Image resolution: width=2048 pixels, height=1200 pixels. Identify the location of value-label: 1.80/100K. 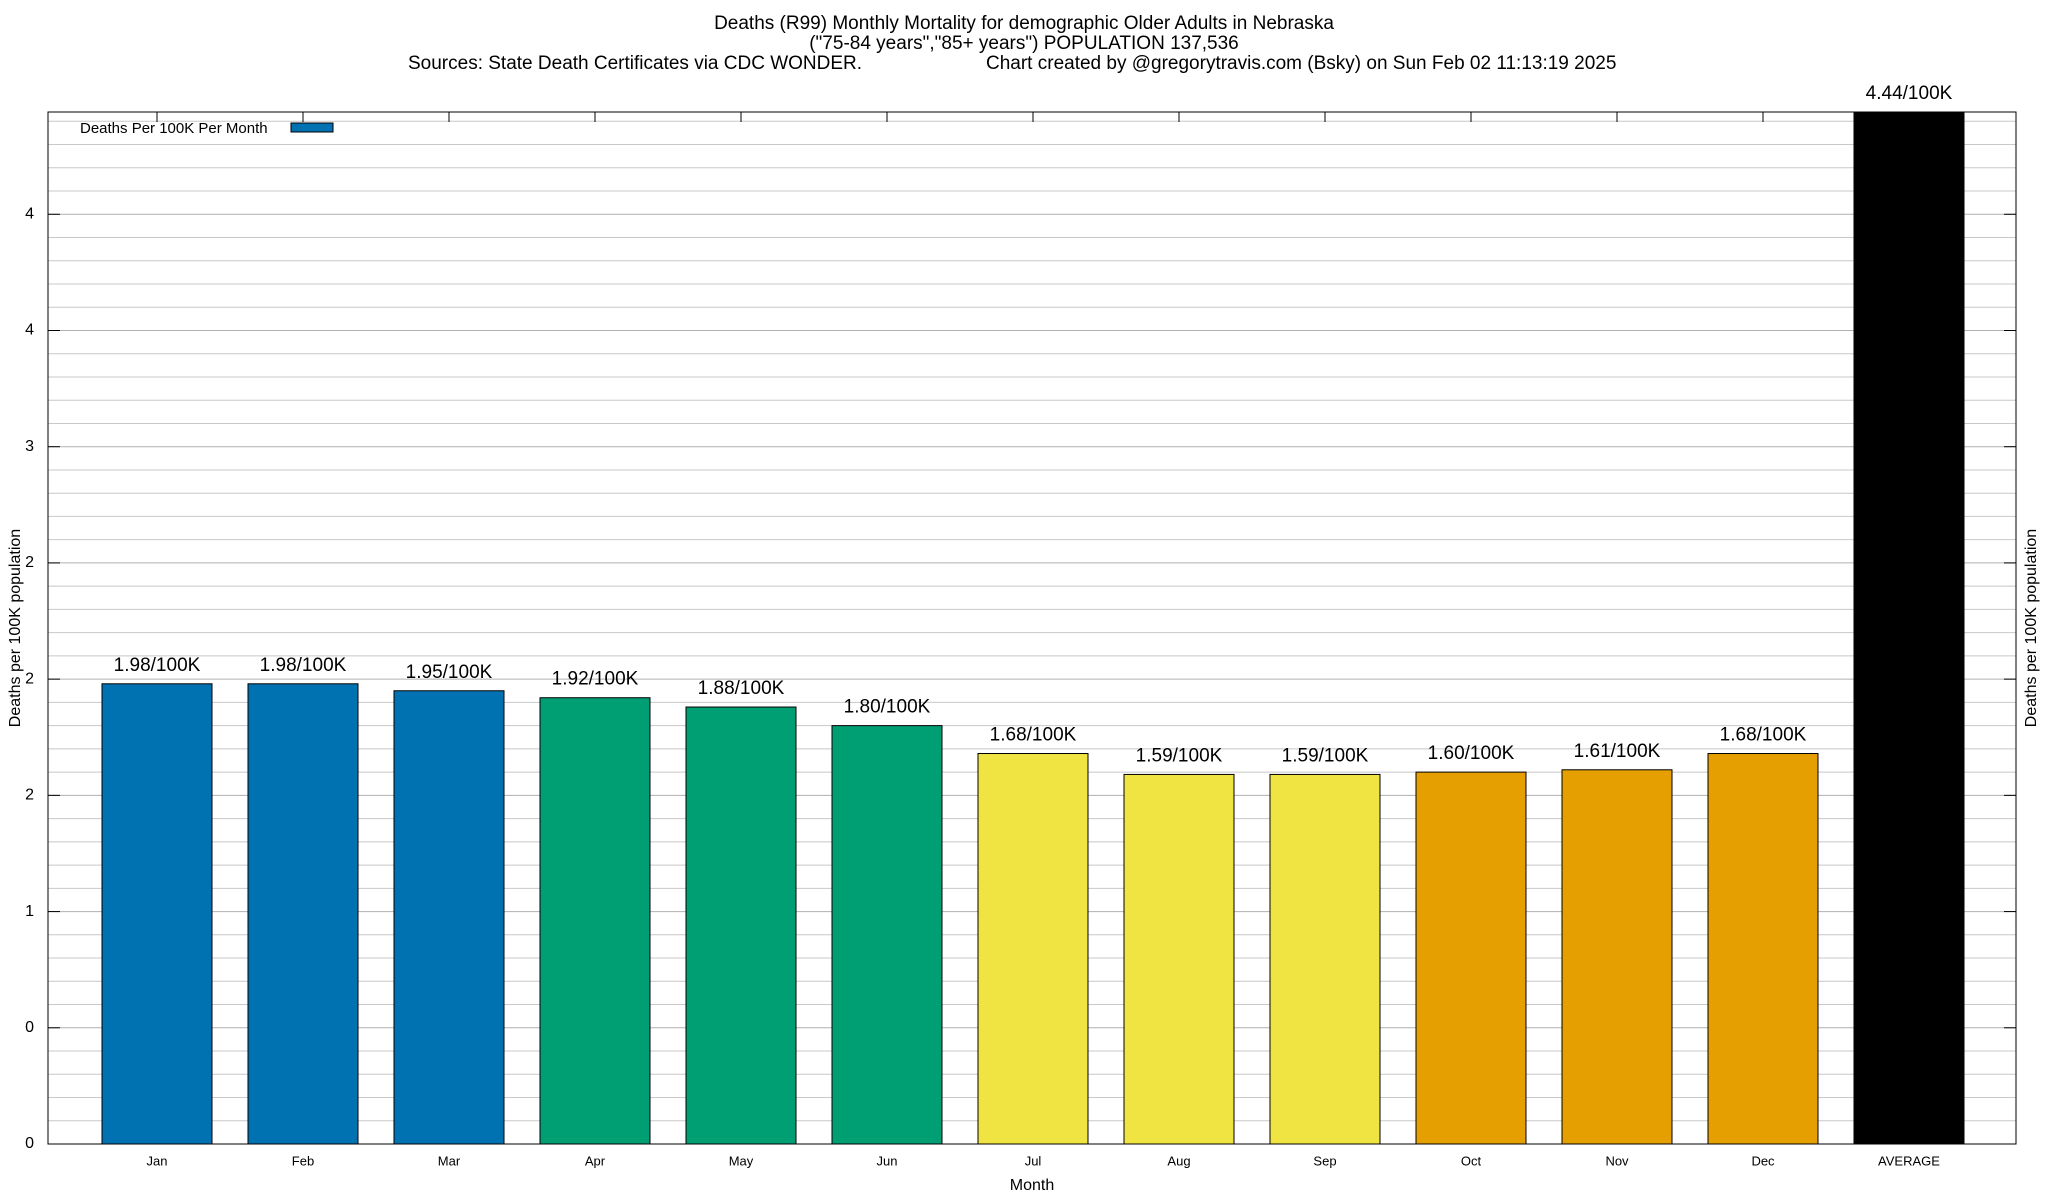
(887, 707).